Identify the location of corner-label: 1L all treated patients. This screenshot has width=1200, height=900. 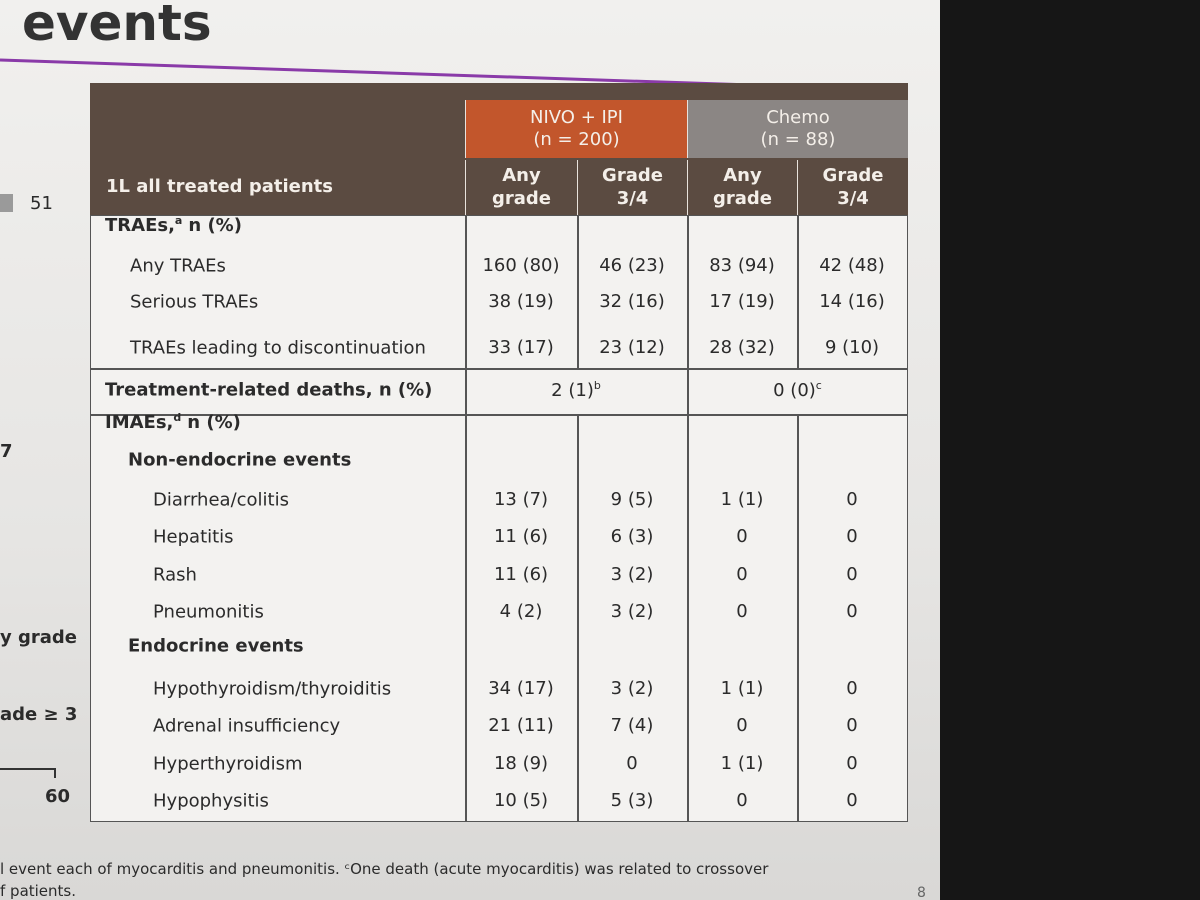
(219, 186).